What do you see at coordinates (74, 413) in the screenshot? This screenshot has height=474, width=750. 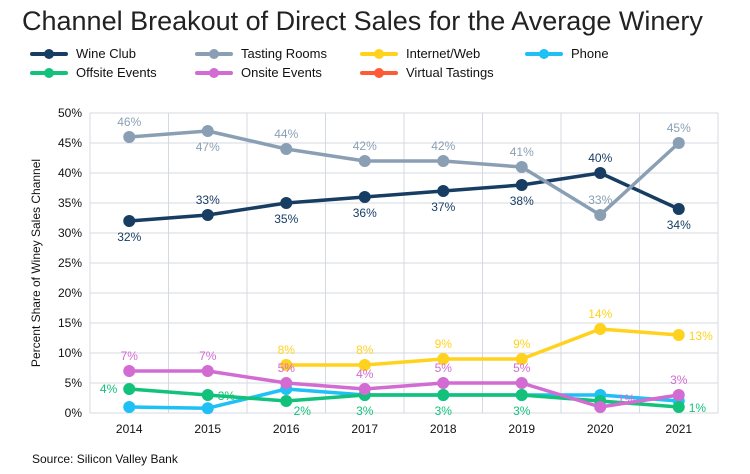 I see `y-tick-label: 0%` at bounding box center [74, 413].